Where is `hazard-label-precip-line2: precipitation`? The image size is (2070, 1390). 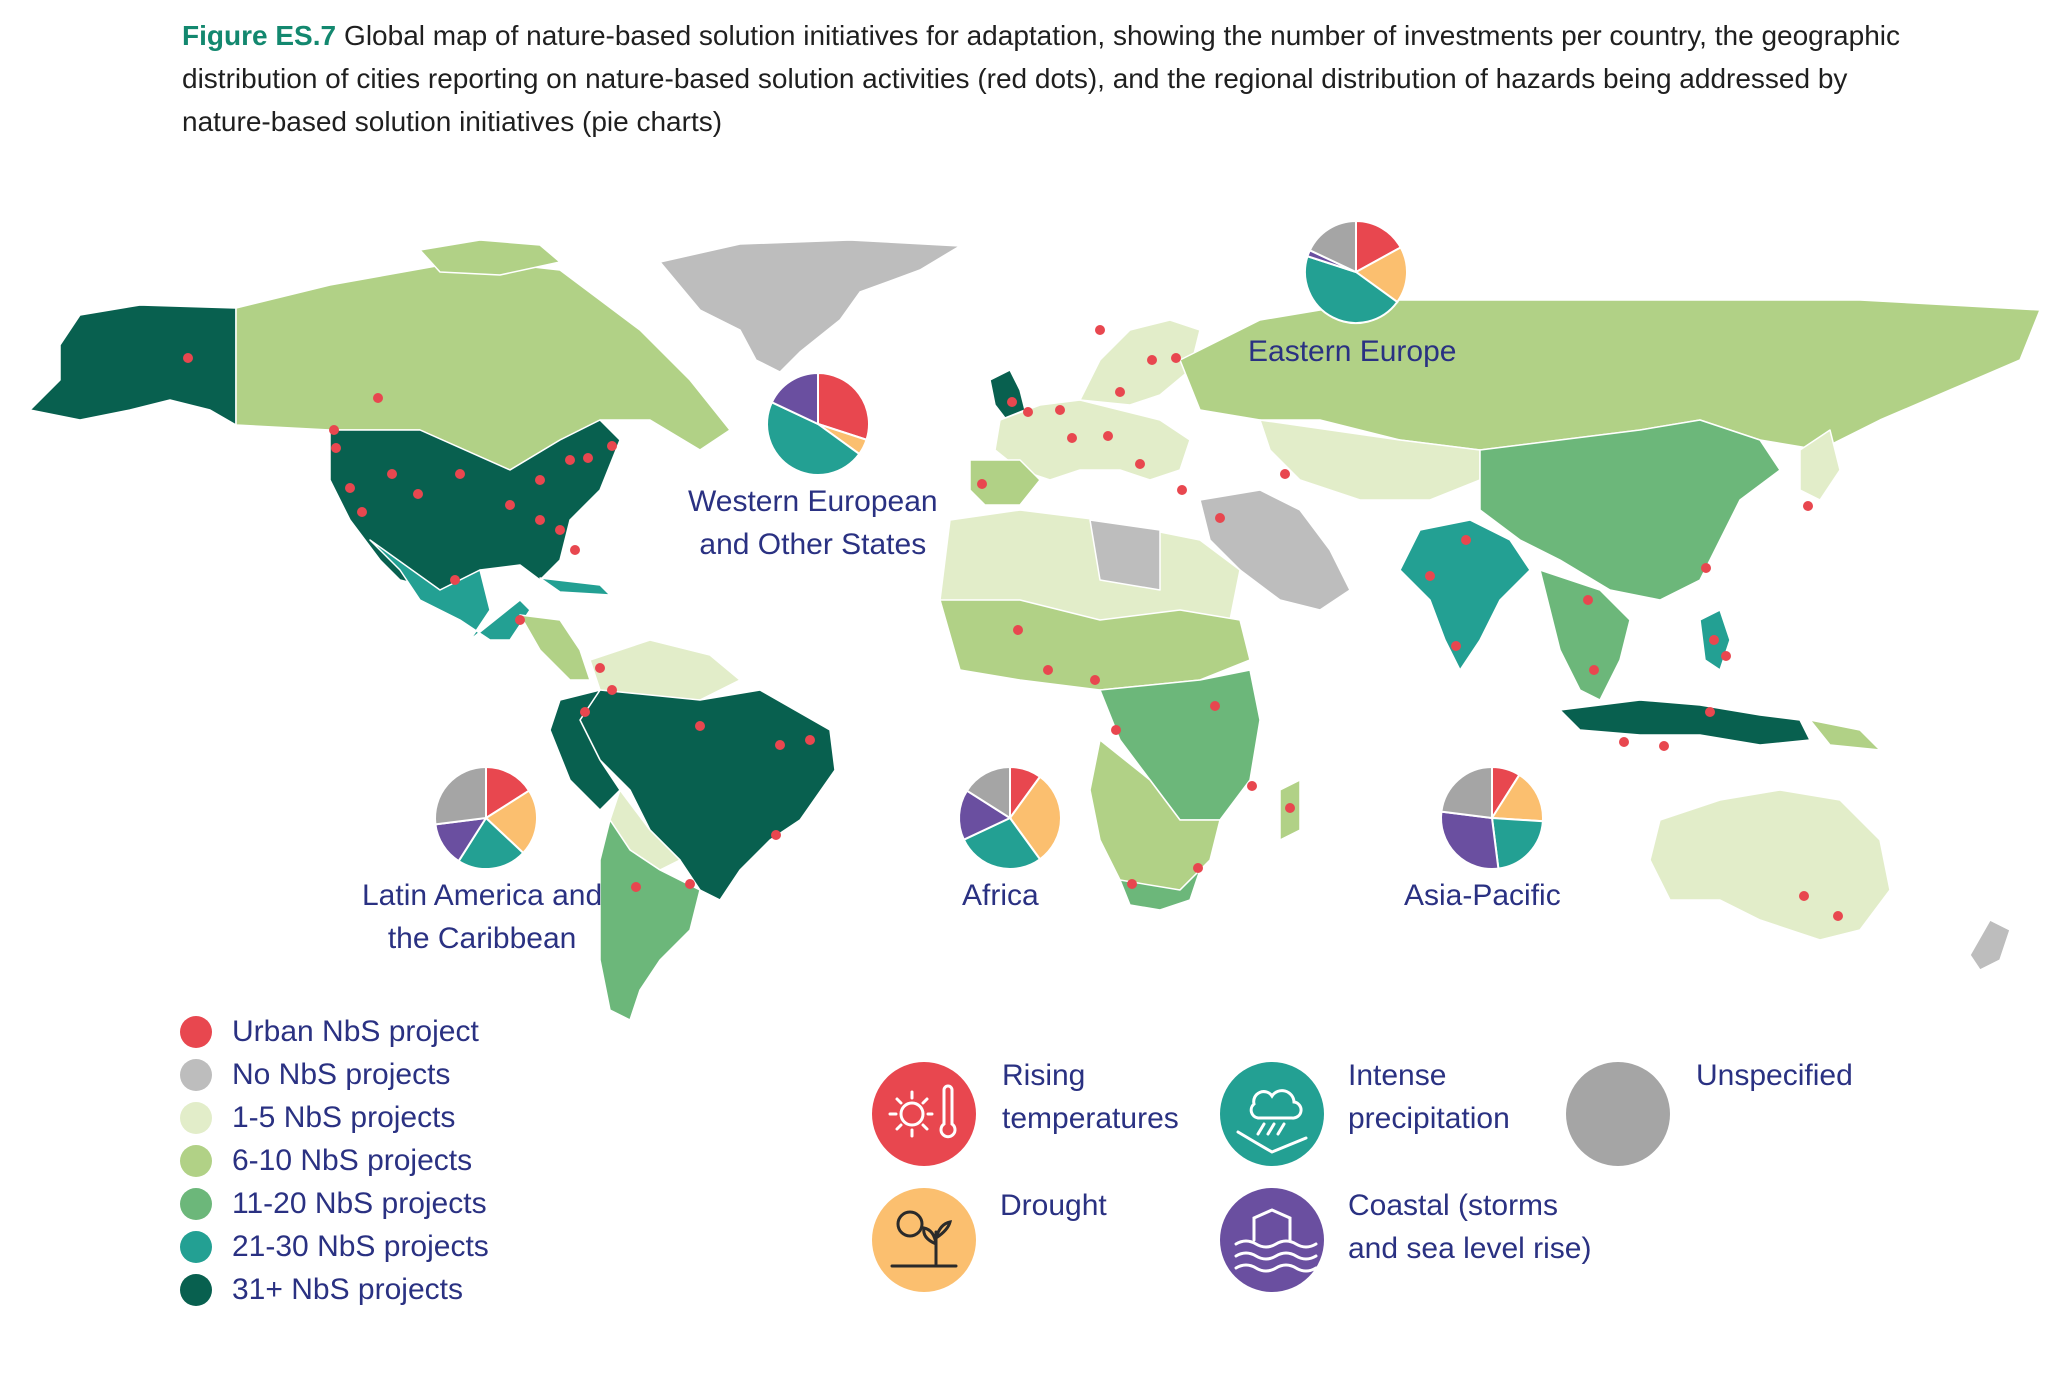 hazard-label-precip-line2: precipitation is located at coordinates (1429, 1118).